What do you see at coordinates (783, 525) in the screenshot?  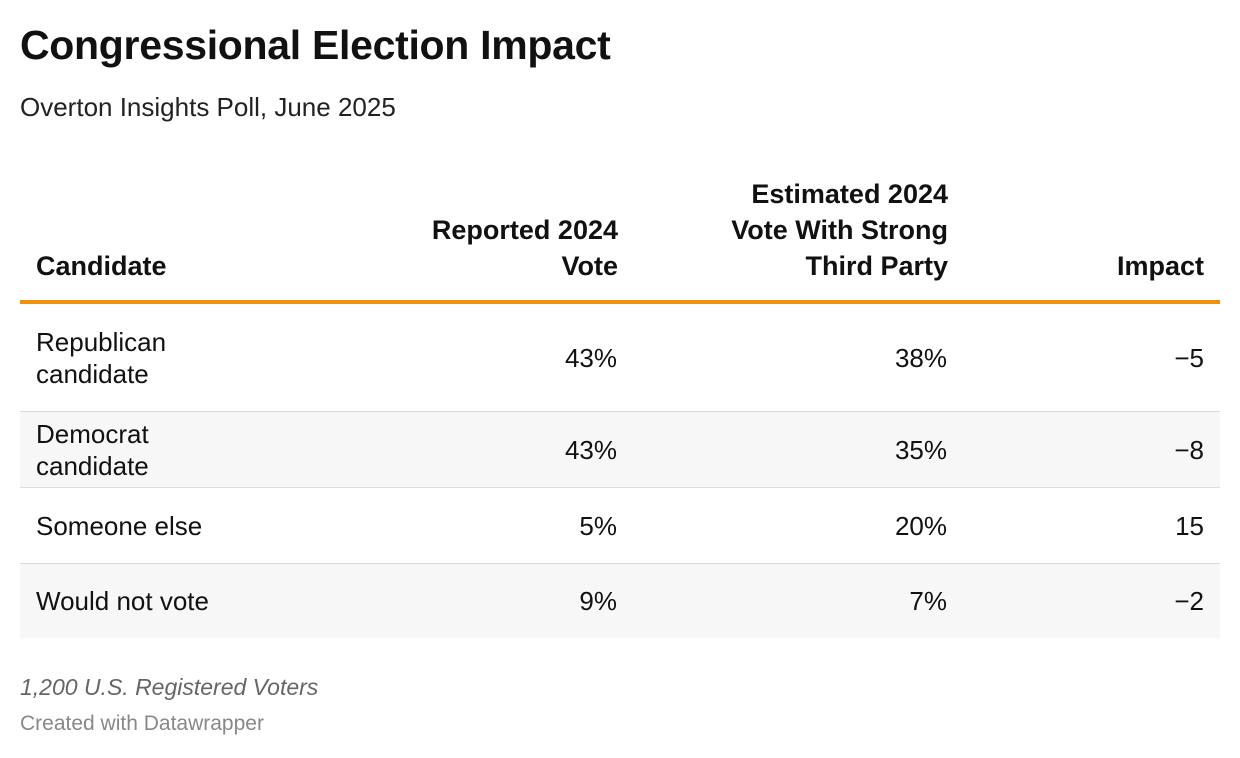 I see `cell-estimated-vote: 20%` at bounding box center [783, 525].